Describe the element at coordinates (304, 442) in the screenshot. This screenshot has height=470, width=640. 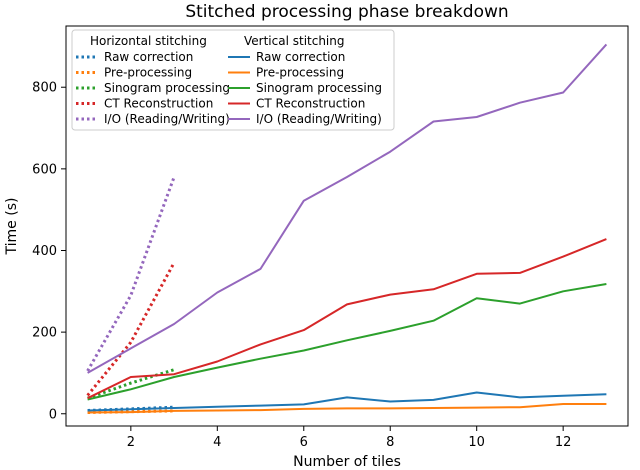
I see `x-tick-label: 6` at that location.